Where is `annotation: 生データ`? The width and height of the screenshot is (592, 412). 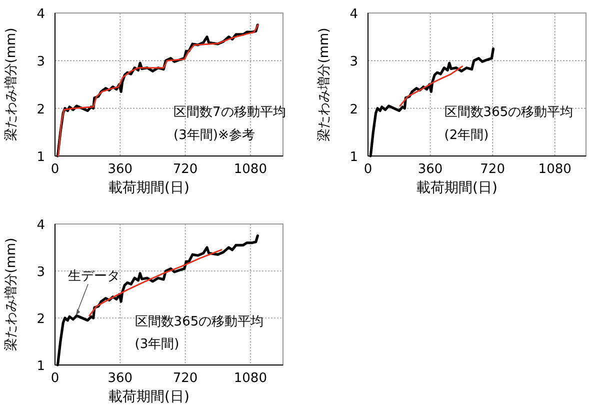 annotation: 生データ is located at coordinates (94, 276).